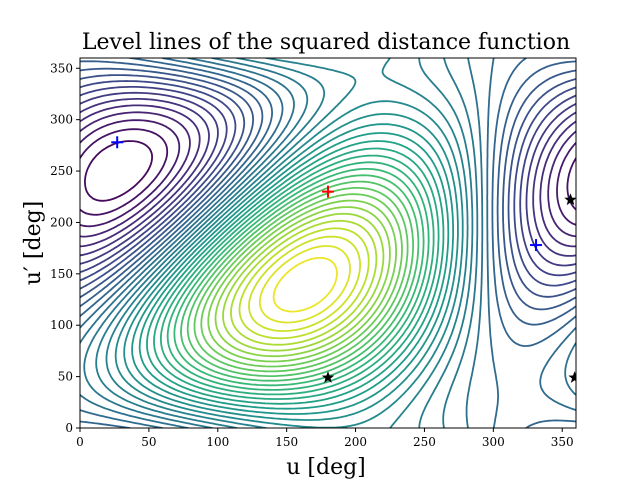  Describe the element at coordinates (355, 442) in the screenshot. I see `x-tick-label: 200` at that location.